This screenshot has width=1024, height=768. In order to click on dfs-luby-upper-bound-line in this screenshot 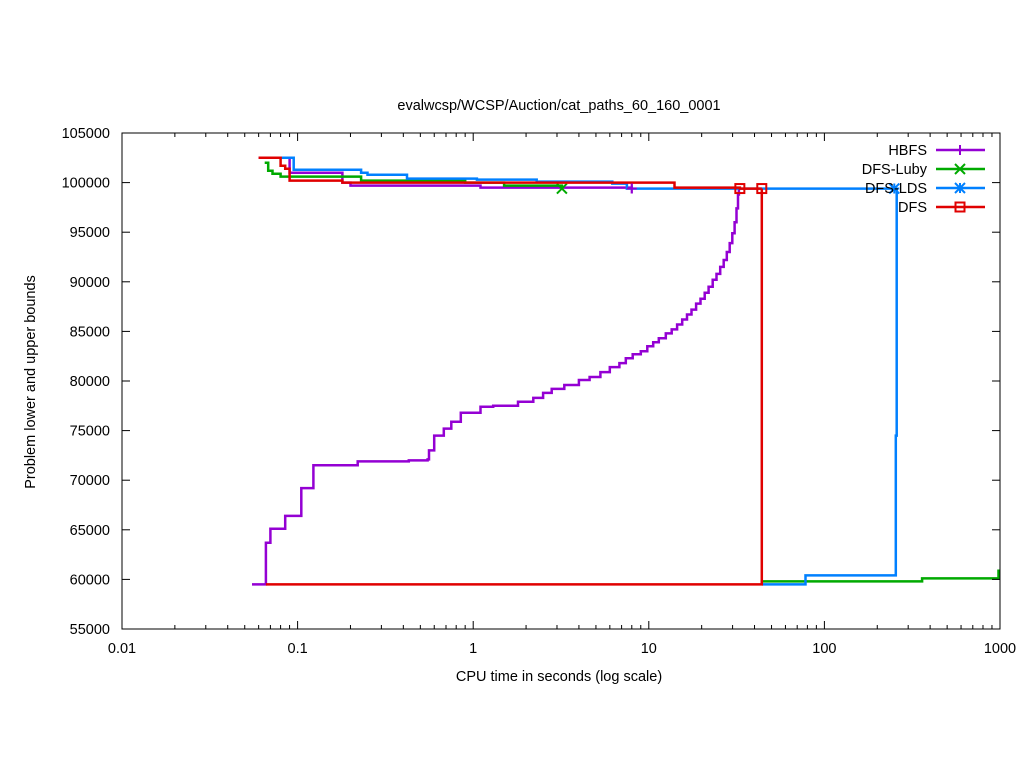, I will do `click(414, 175)`.